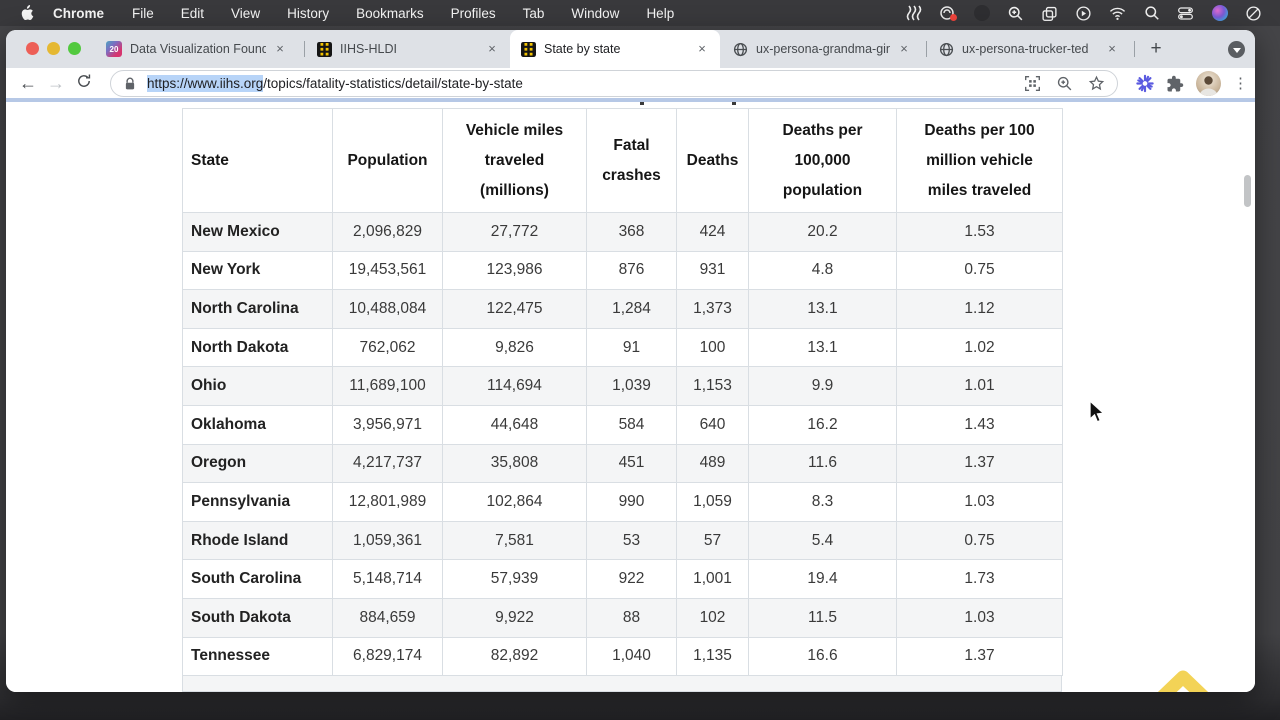  I want to click on tab-iihs-hldi: IIHS-HLDI ×, so click(408, 49).